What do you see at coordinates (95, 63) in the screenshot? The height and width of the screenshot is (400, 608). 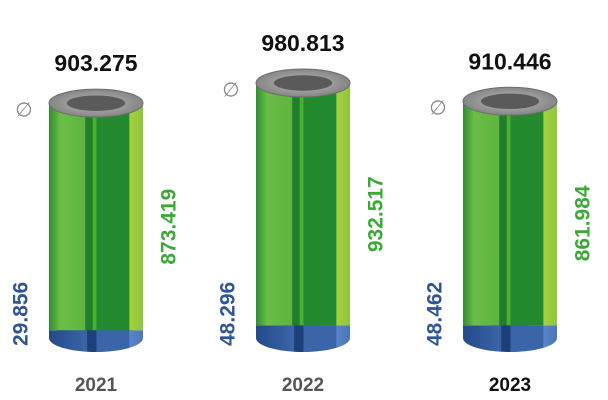 I see `total-label: 903.275` at bounding box center [95, 63].